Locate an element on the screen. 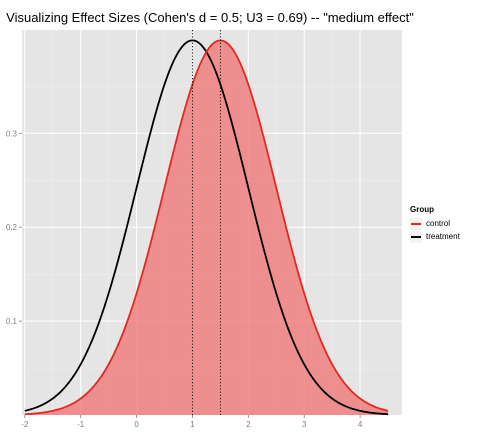 Image resolution: width=480 pixels, height=441 pixels. legend-swatch-treatment is located at coordinates (416, 236).